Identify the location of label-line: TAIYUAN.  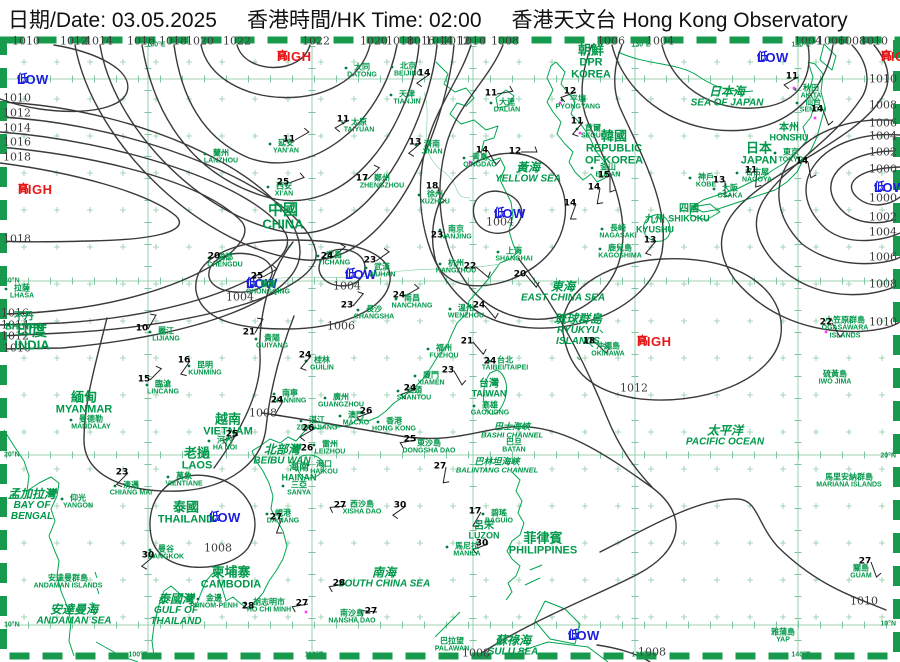
(359, 130).